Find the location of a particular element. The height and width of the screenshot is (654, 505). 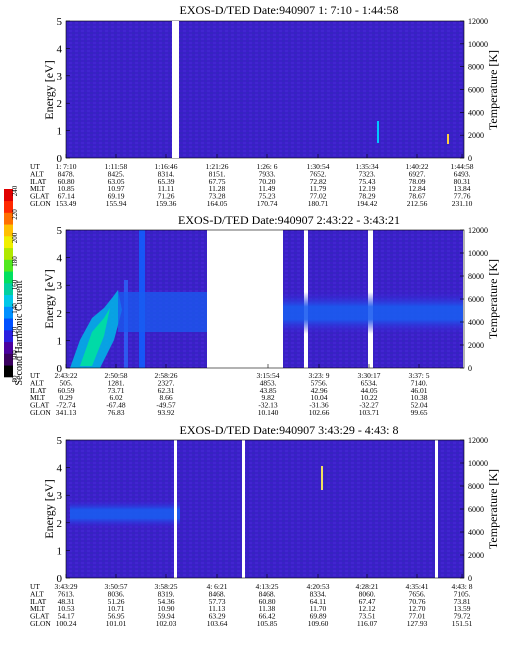

orbit-value: 60.80 is located at coordinates (267, 601).